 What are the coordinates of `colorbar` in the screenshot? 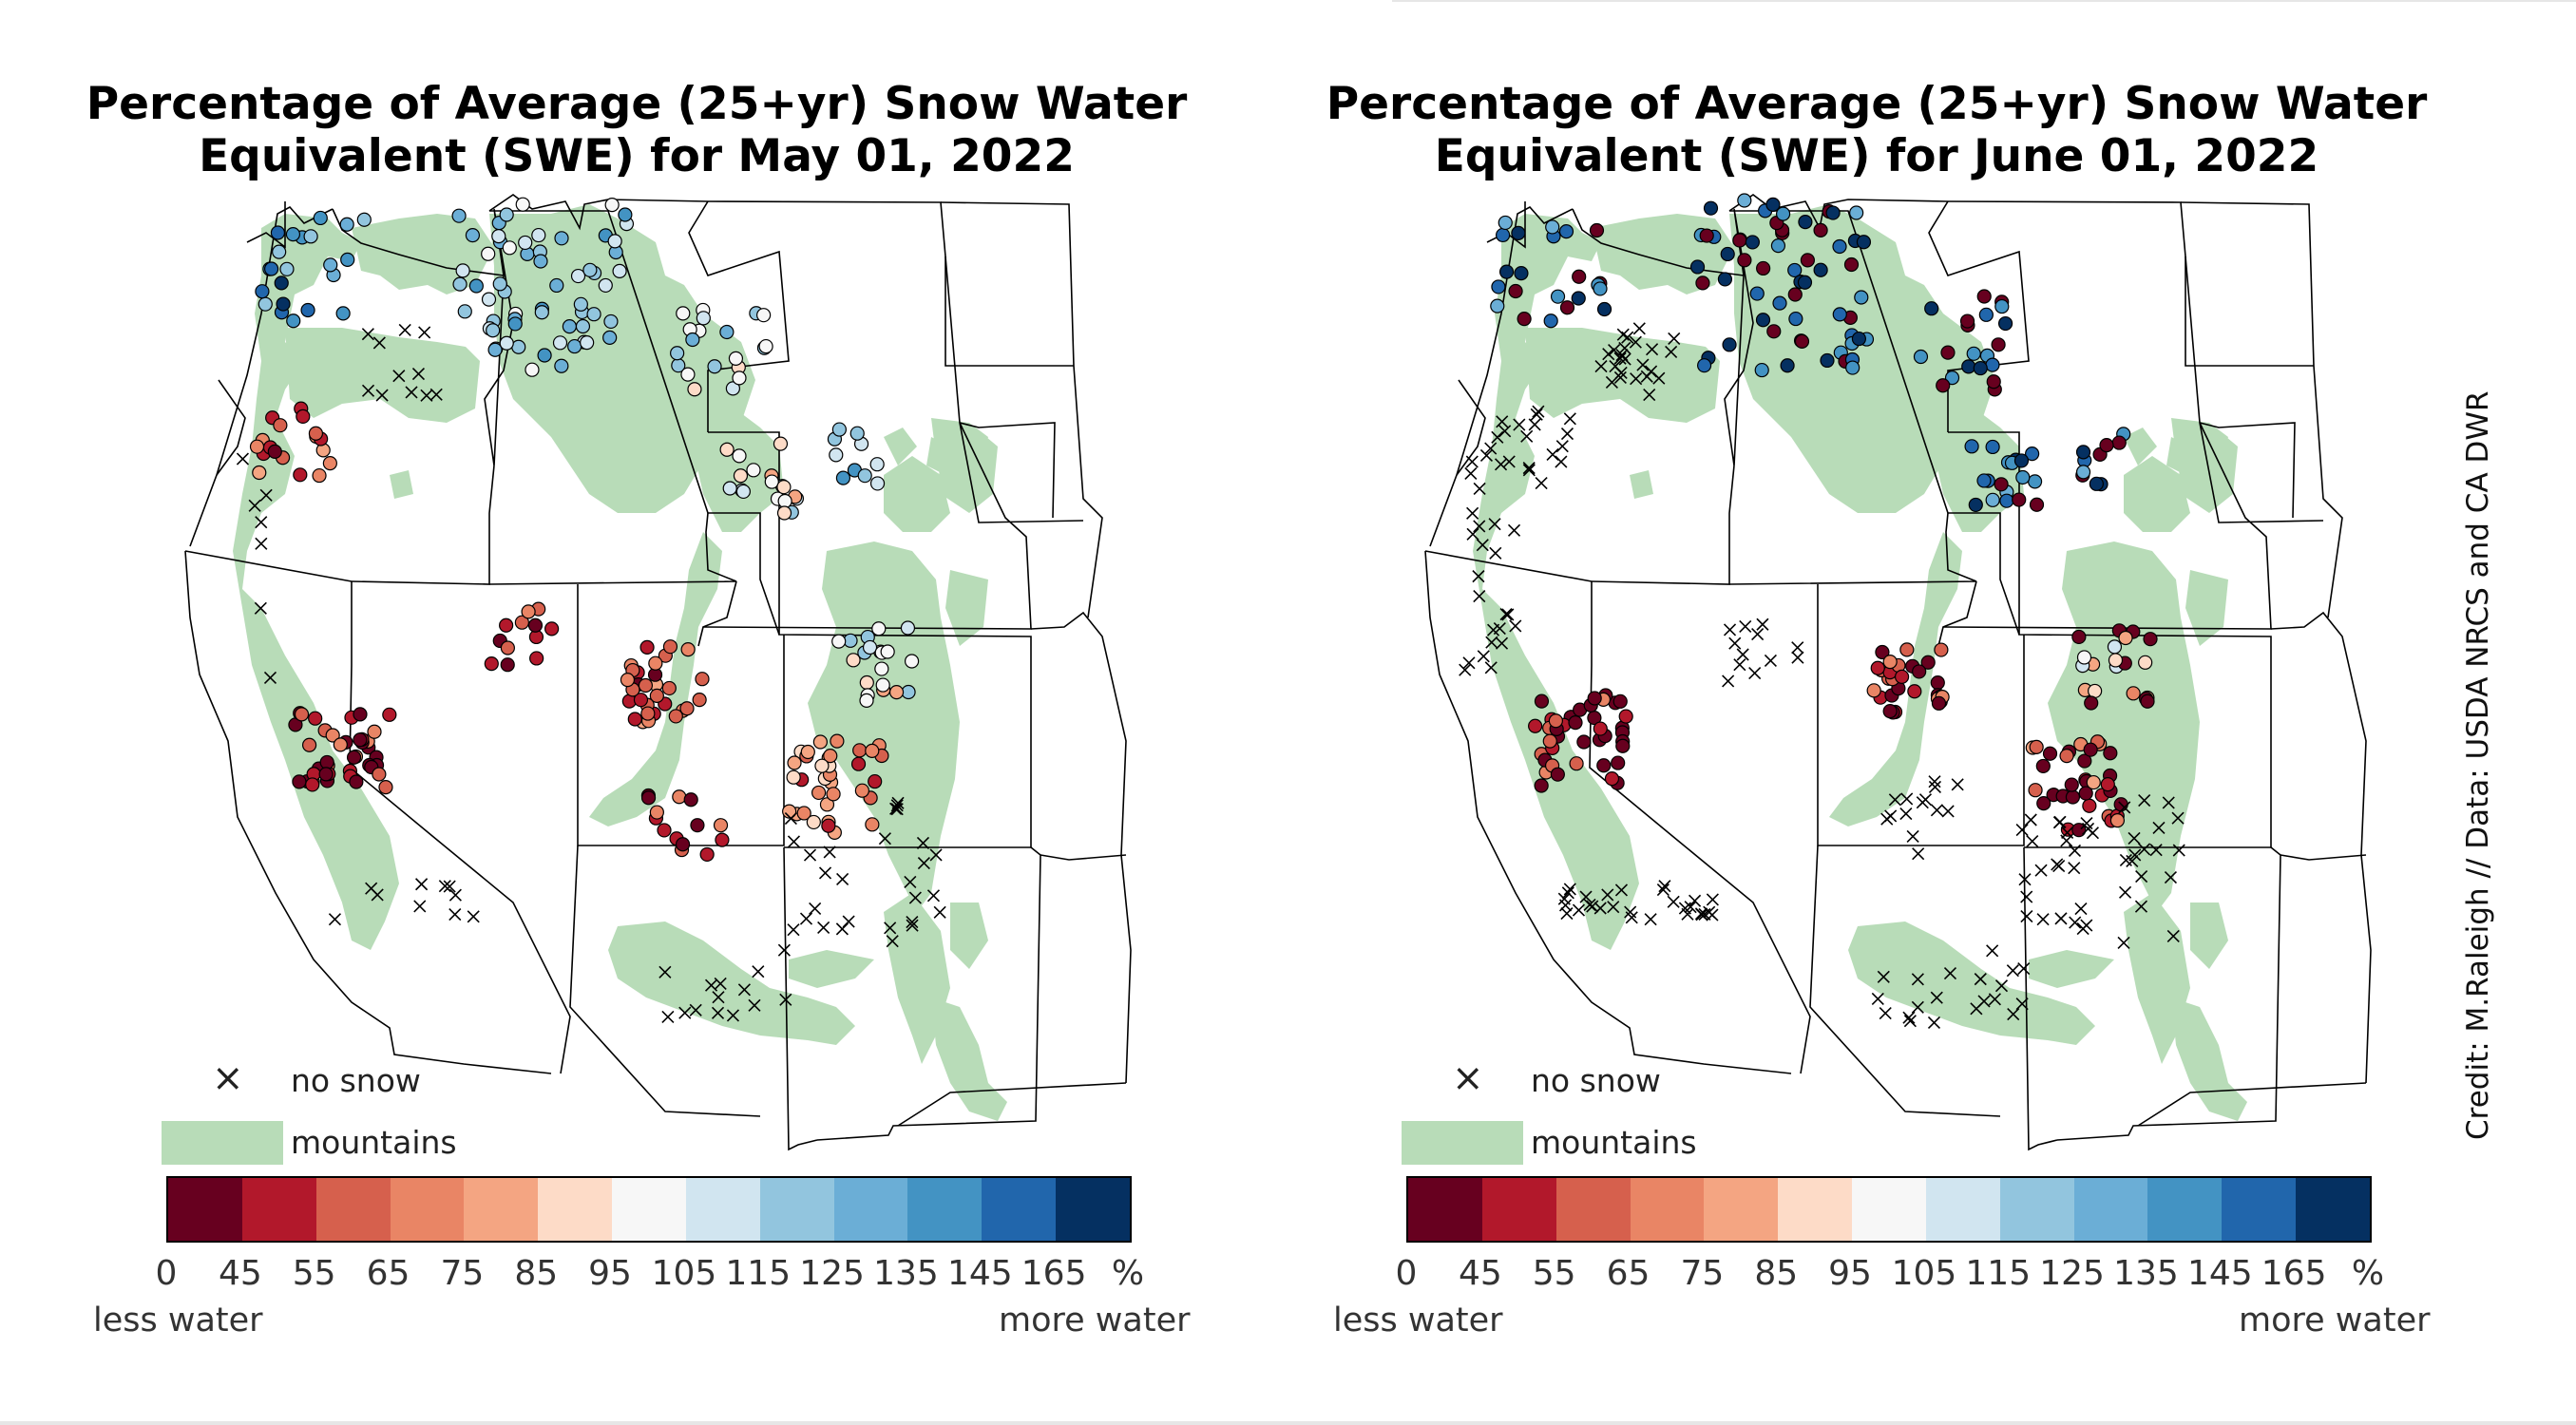 It's located at (649, 1209).